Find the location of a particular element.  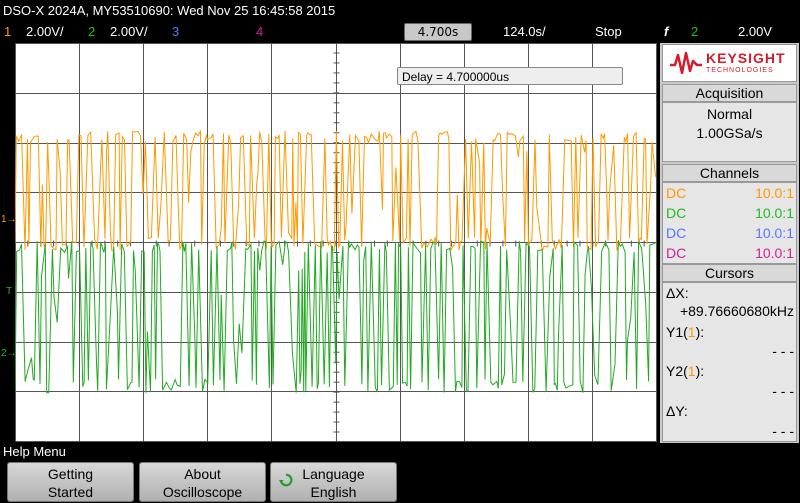

ch1-marker-label: 1 is located at coordinates (4, 219).